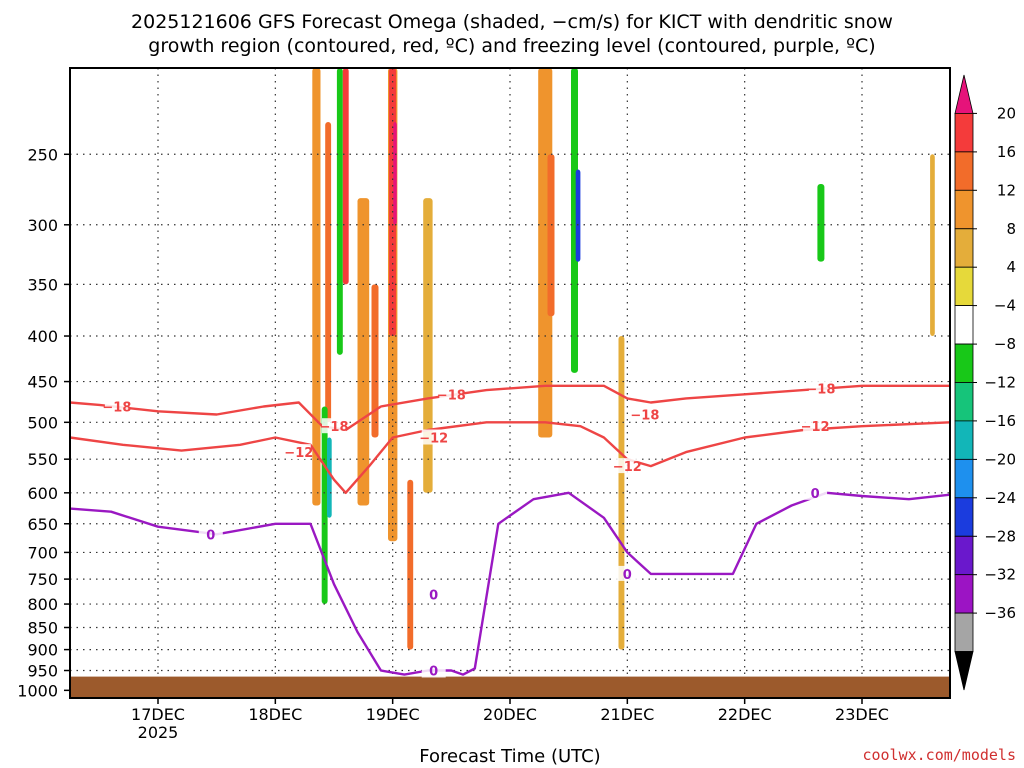 The height and width of the screenshot is (768, 1024). I want to click on colorbar-label: −36, so click(1000, 613).